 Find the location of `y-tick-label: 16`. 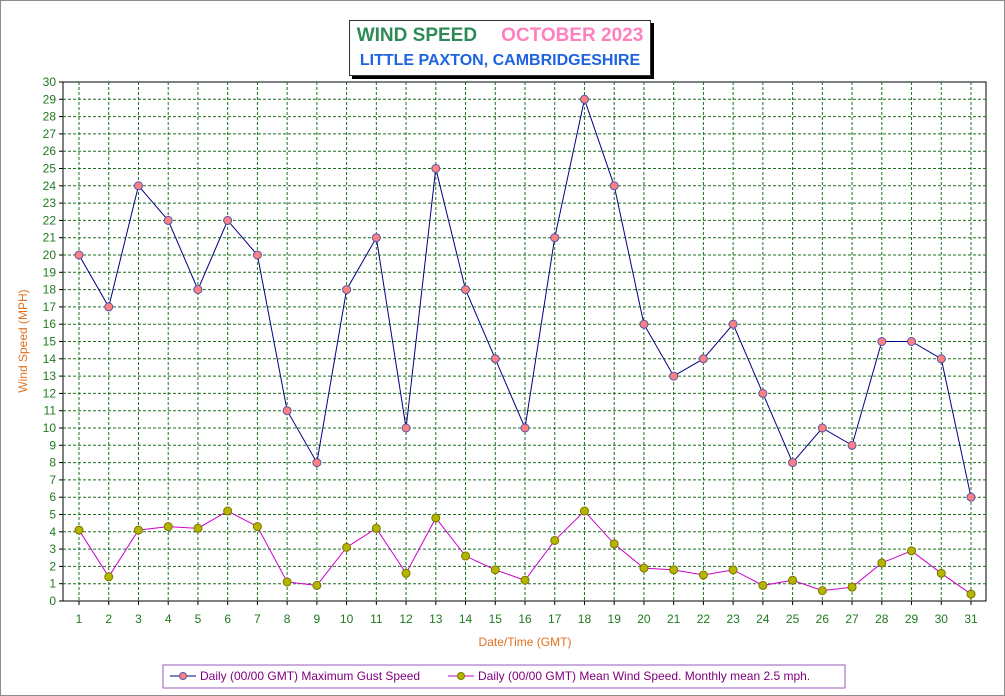

y-tick-label: 16 is located at coordinates (50, 324).